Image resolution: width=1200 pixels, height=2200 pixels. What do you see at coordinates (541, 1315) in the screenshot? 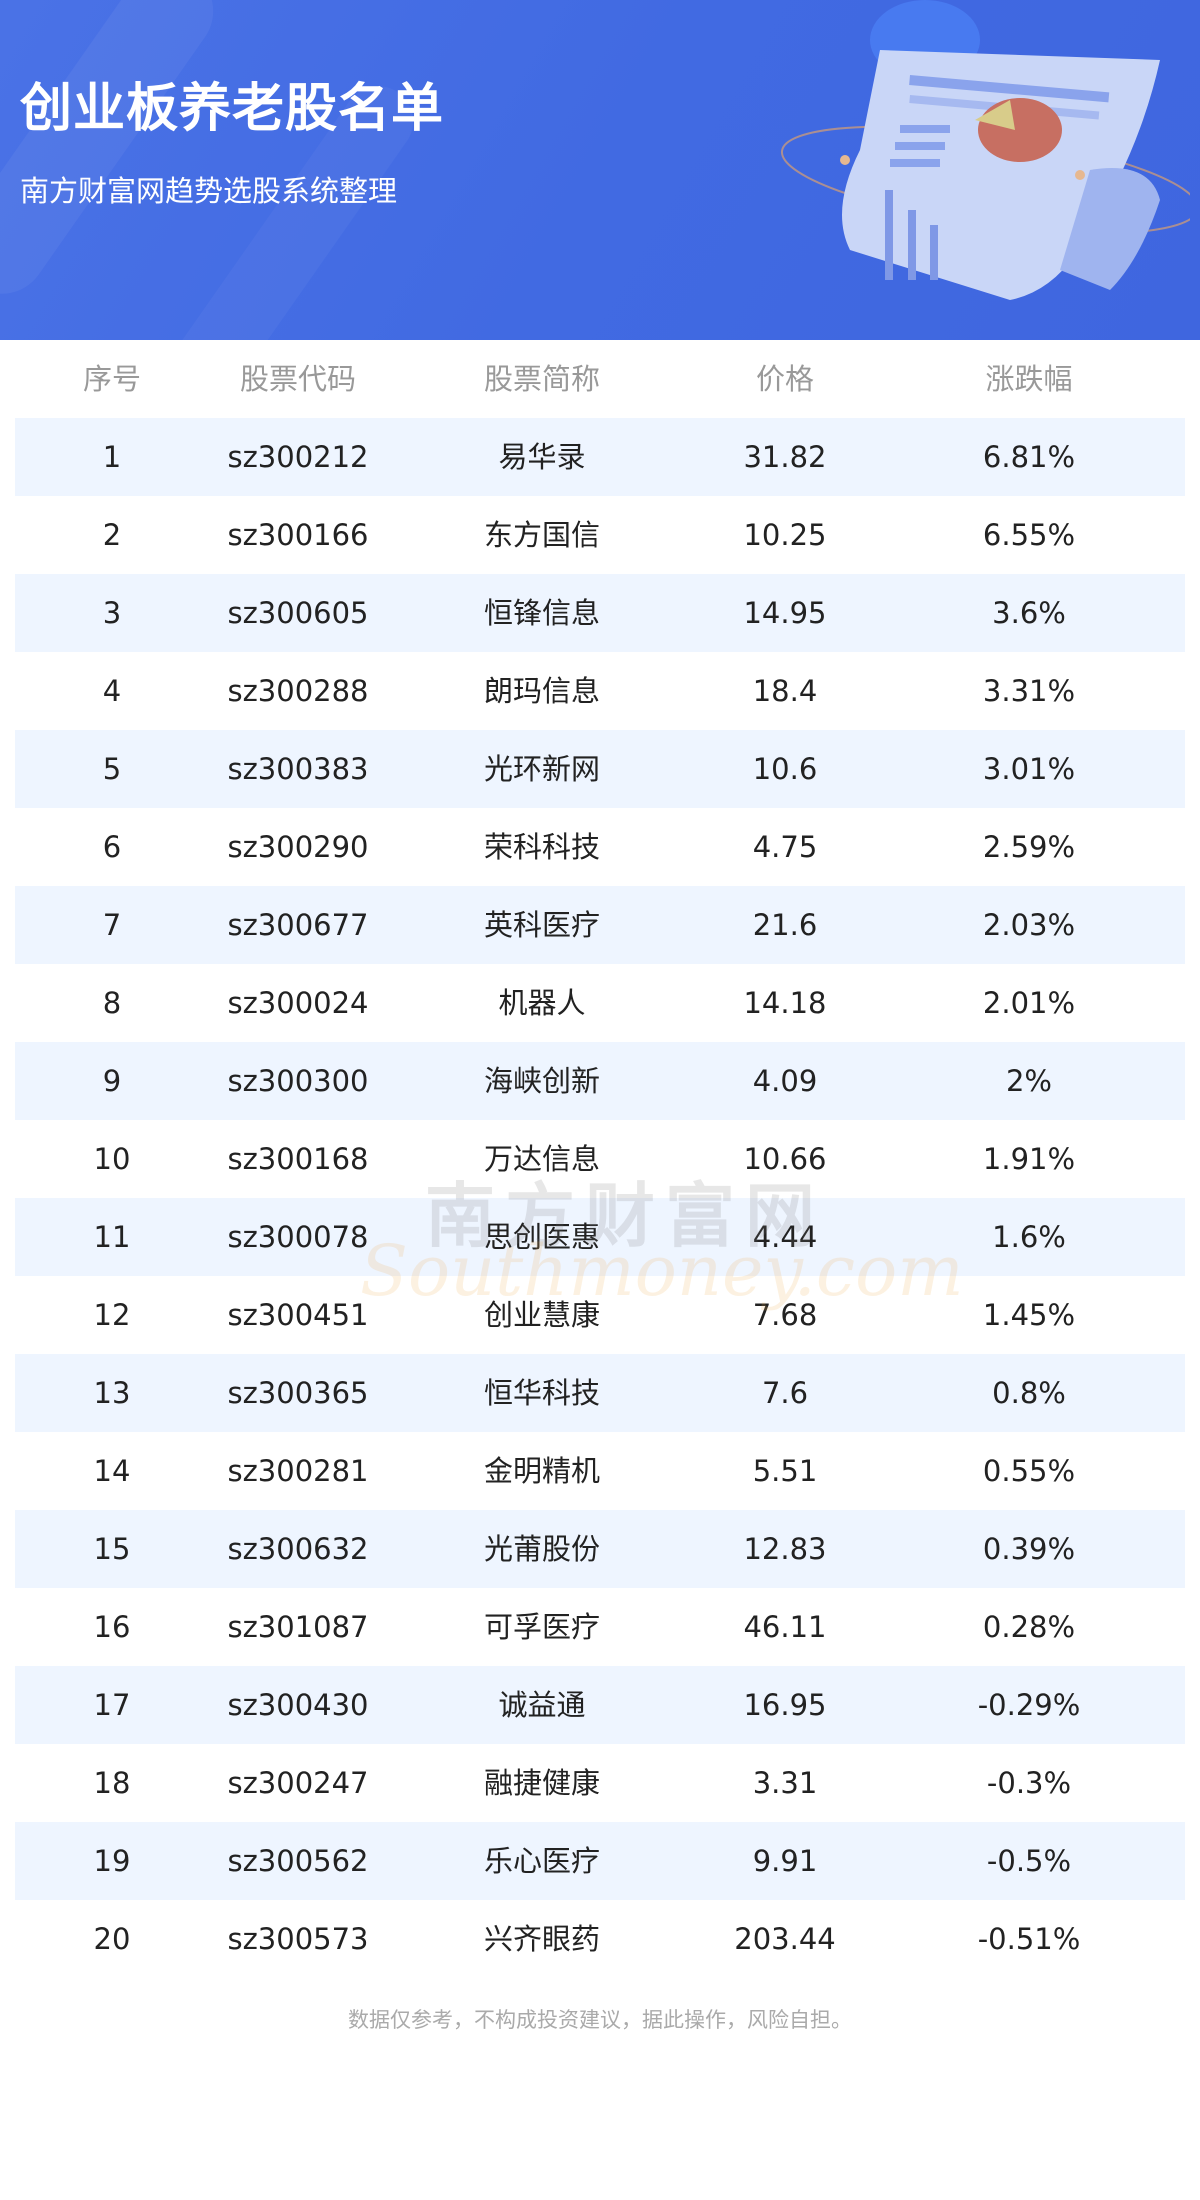
I see `cell-name: 创业慧康` at bounding box center [541, 1315].